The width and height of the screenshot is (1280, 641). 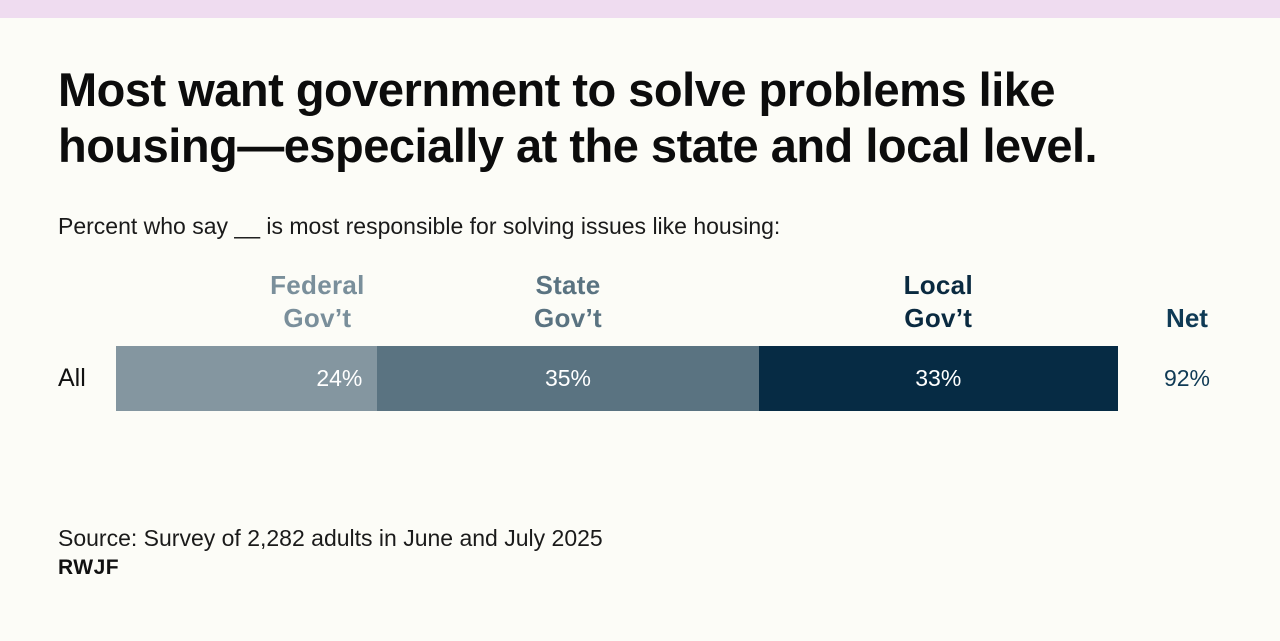 What do you see at coordinates (1187, 318) in the screenshot?
I see `net-header: Net` at bounding box center [1187, 318].